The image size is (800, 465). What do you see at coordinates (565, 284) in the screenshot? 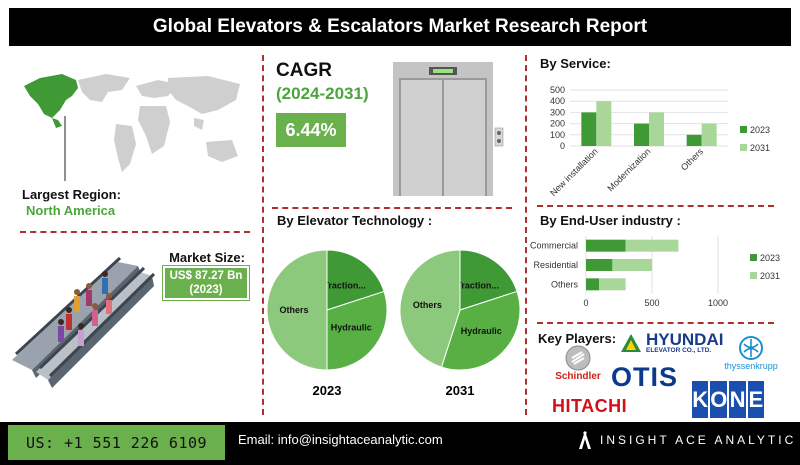
I see `end-user-y-tick: Others` at bounding box center [565, 284].